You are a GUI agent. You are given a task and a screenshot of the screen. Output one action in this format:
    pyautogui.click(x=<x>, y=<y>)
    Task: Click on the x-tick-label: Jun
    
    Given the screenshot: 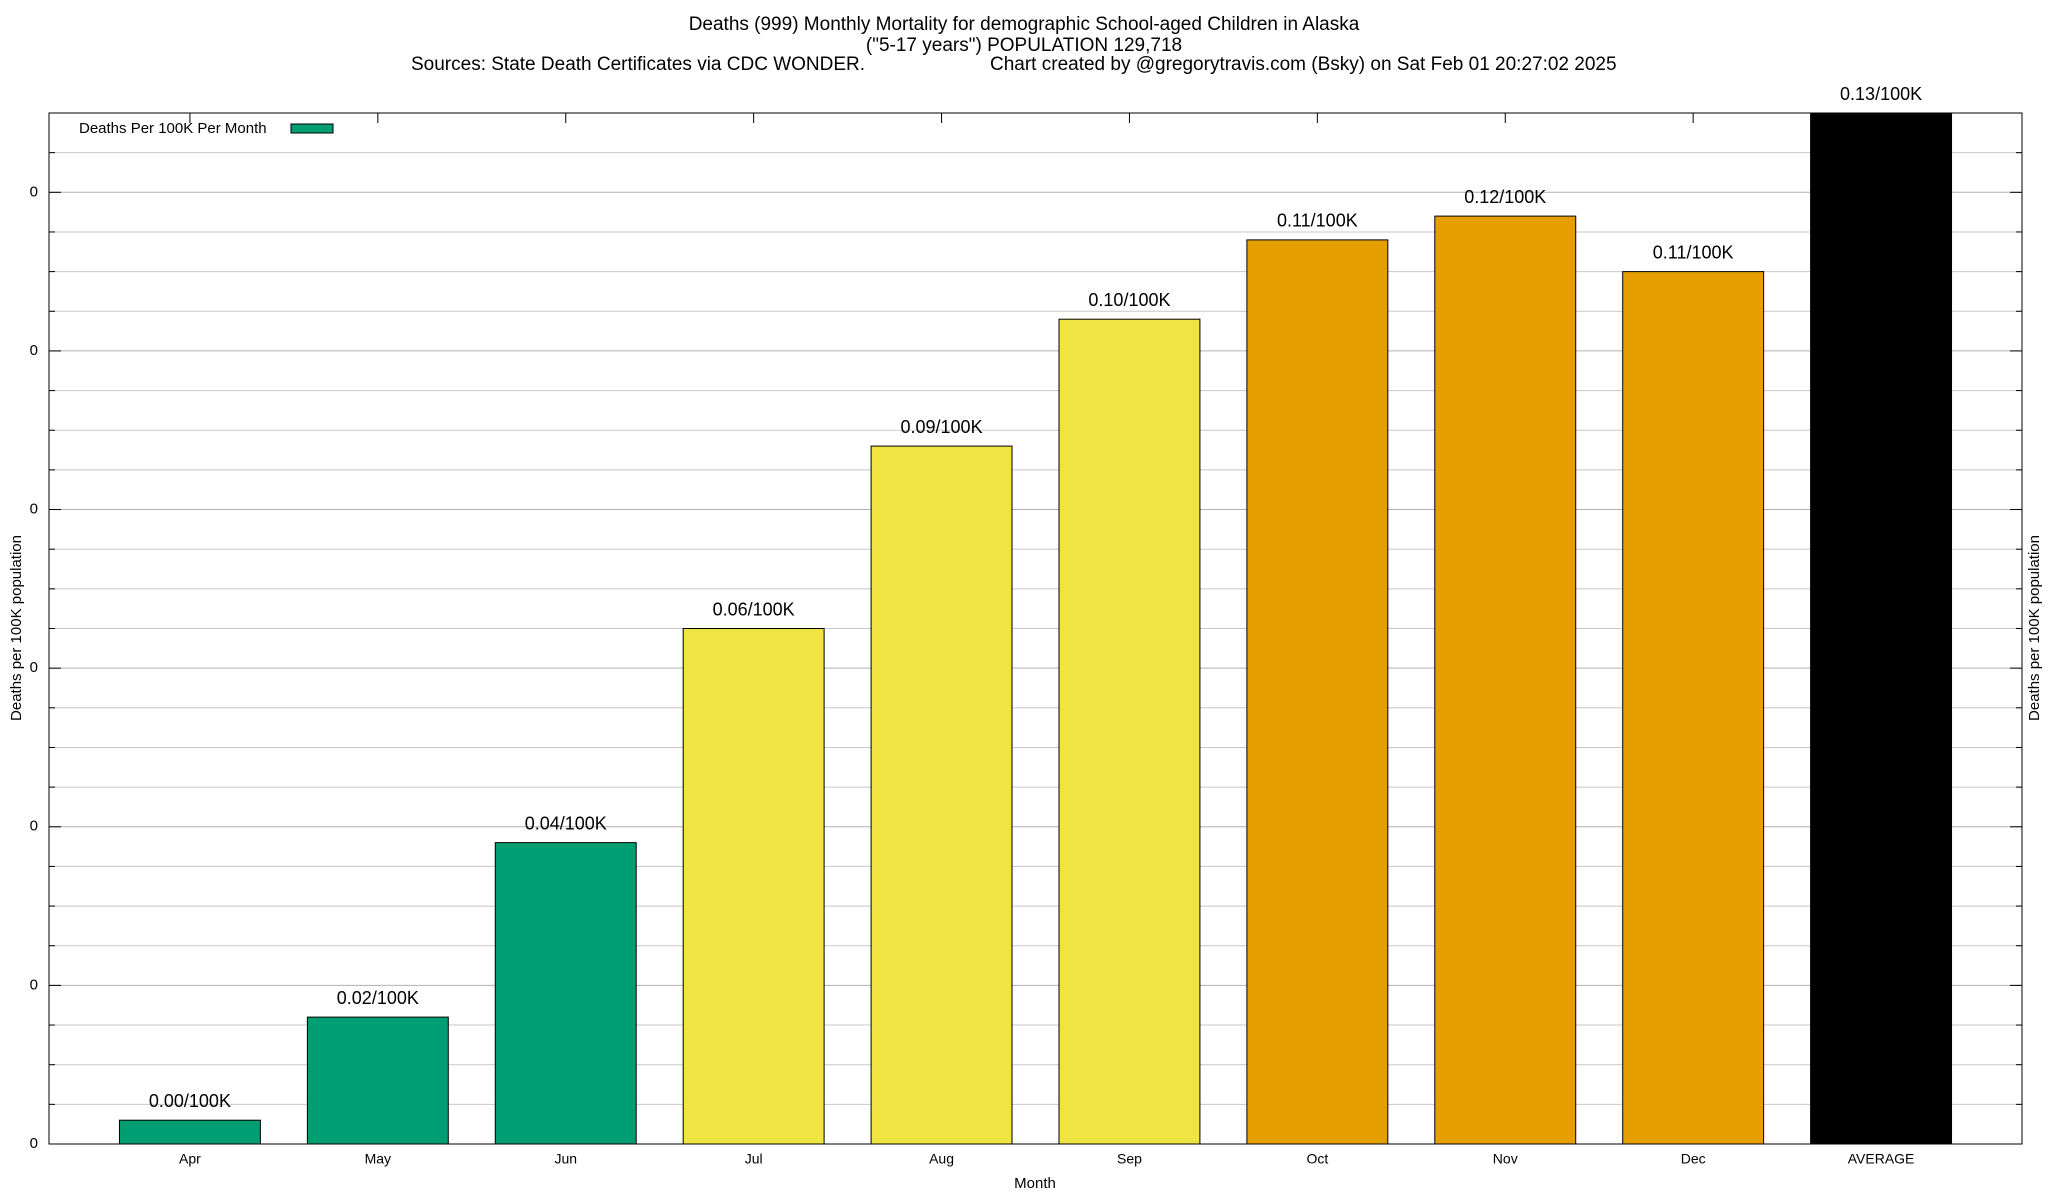 What is the action you would take?
    pyautogui.click(x=565, y=1159)
    